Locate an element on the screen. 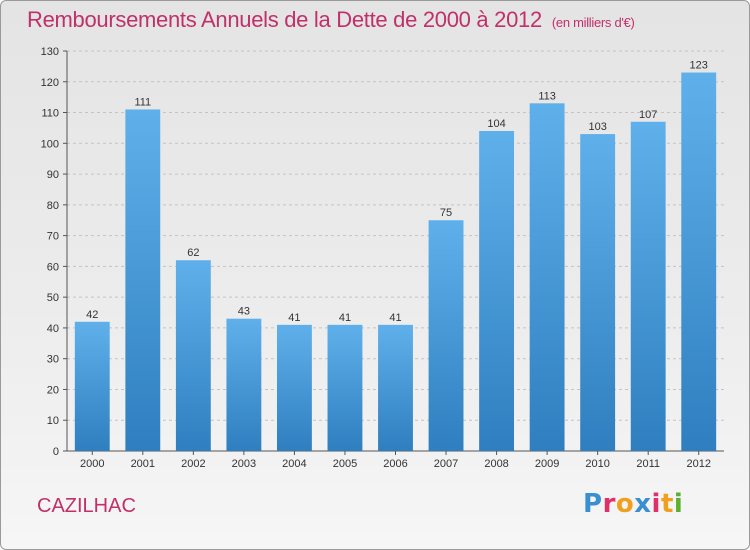 This screenshot has height=550, width=750. logo-letter: x is located at coordinates (643, 504).